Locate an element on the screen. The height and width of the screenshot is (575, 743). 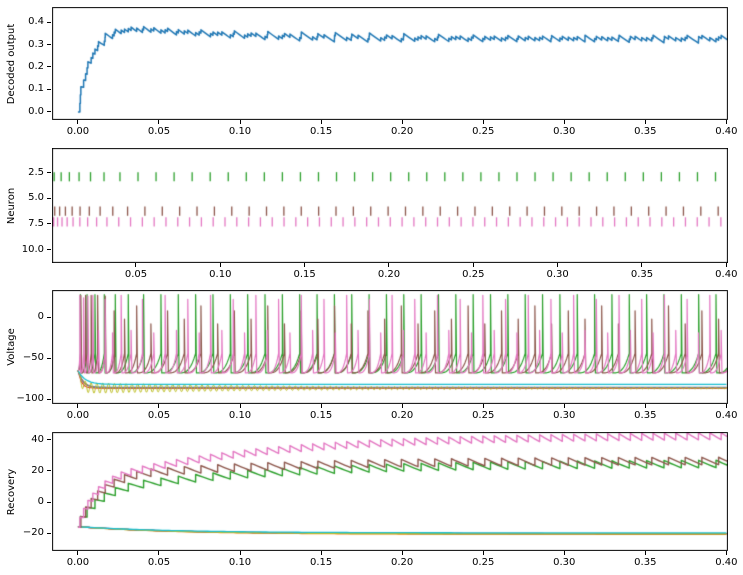
y-tick-label: −50 is located at coordinates (33, 358).